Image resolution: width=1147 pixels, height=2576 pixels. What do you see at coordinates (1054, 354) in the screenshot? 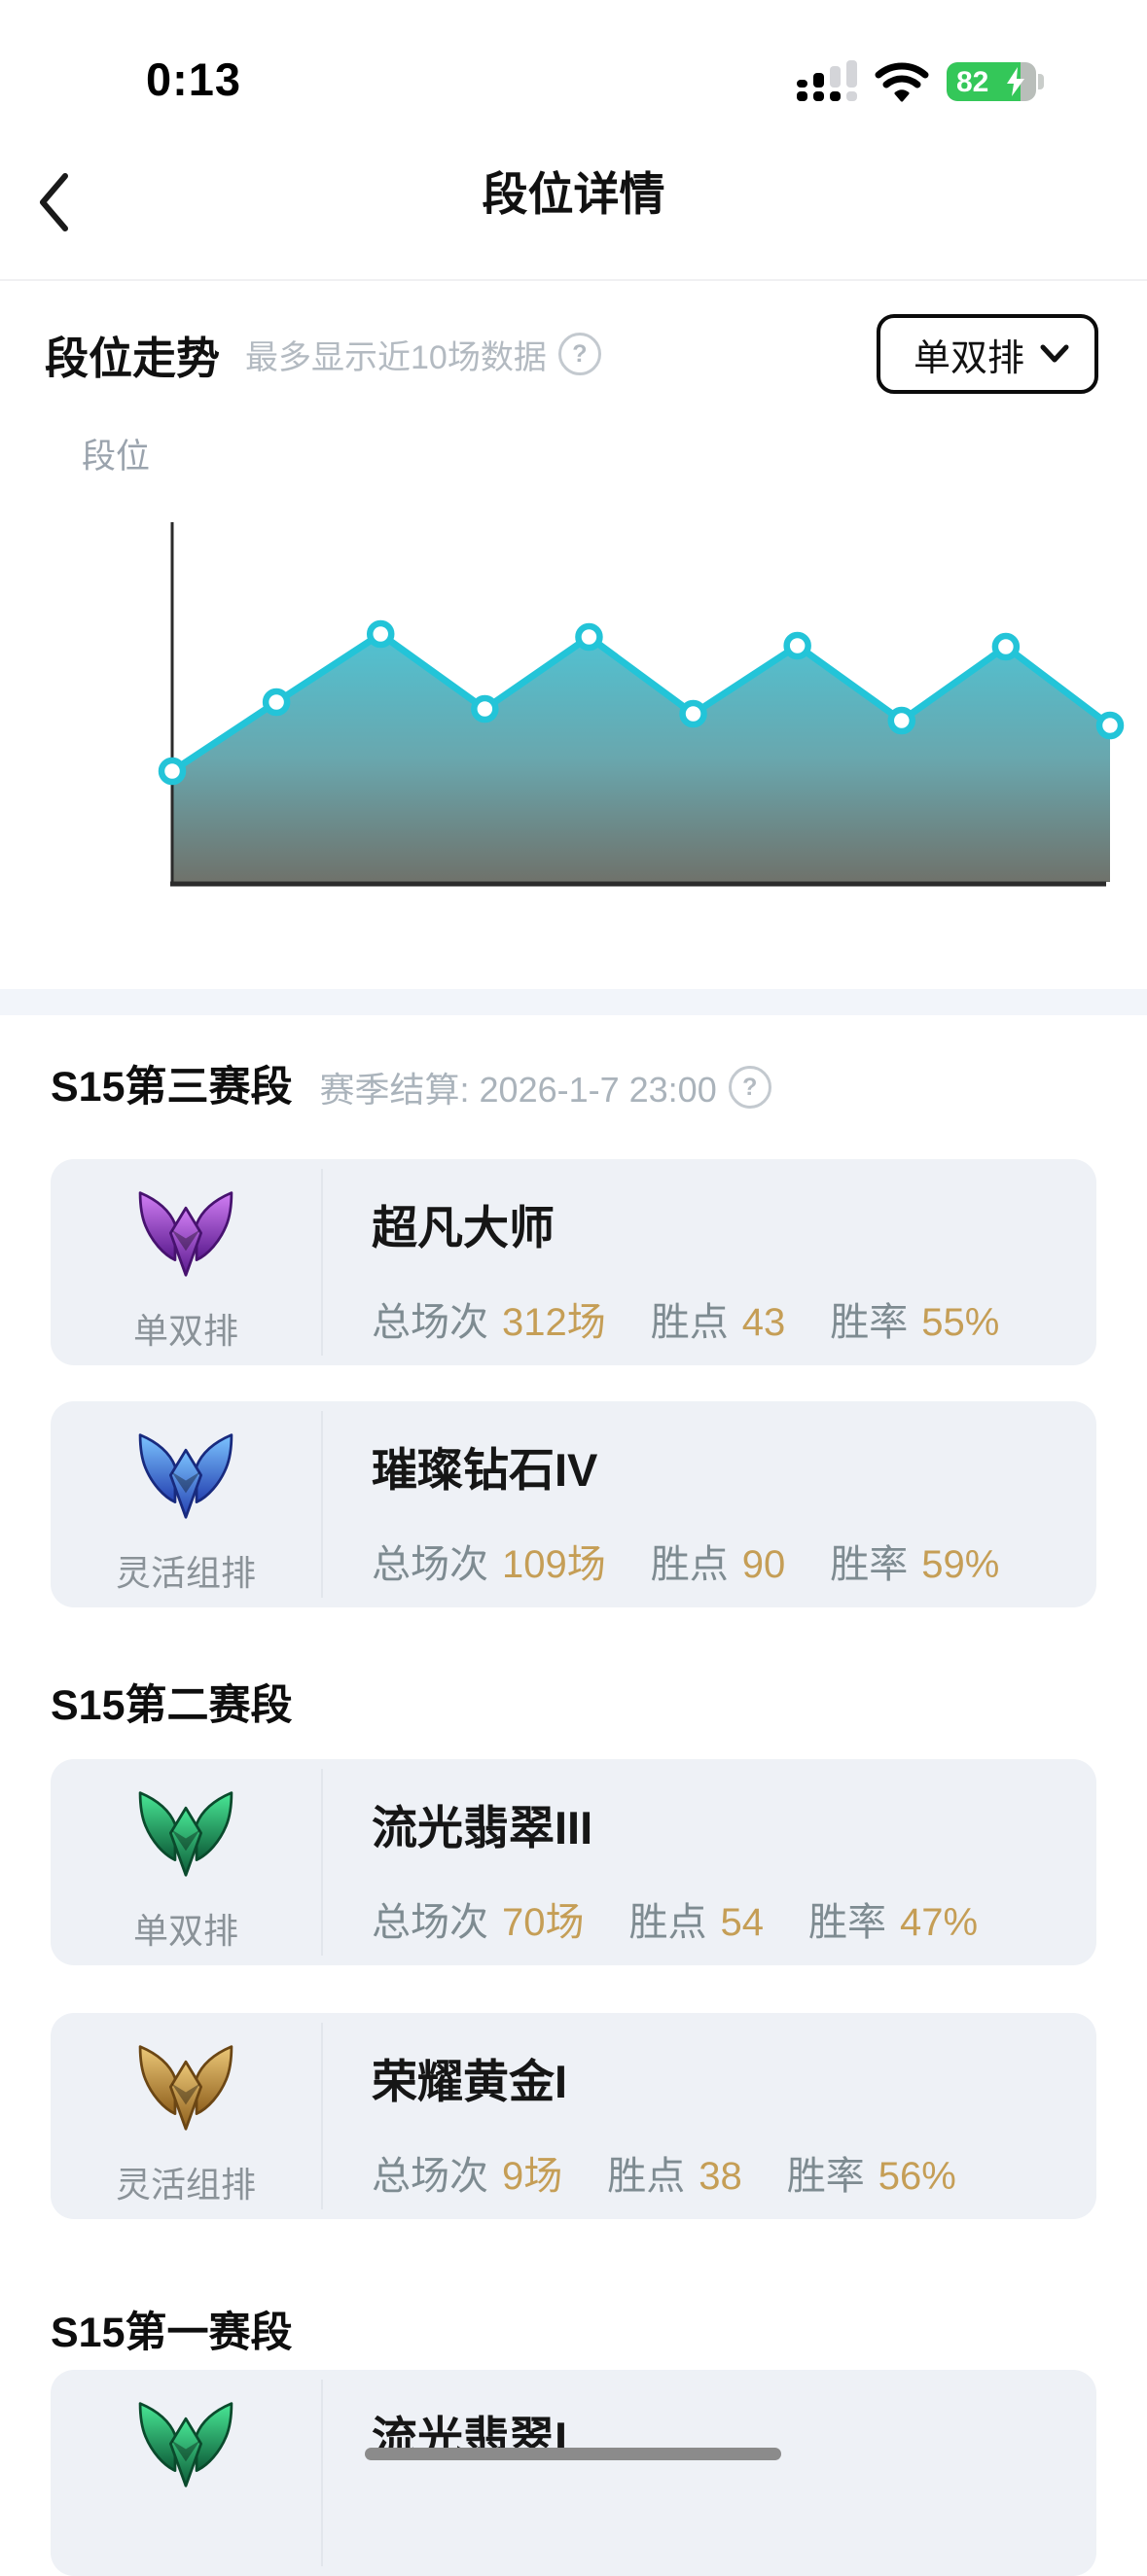
I see `chevron-down-icon` at bounding box center [1054, 354].